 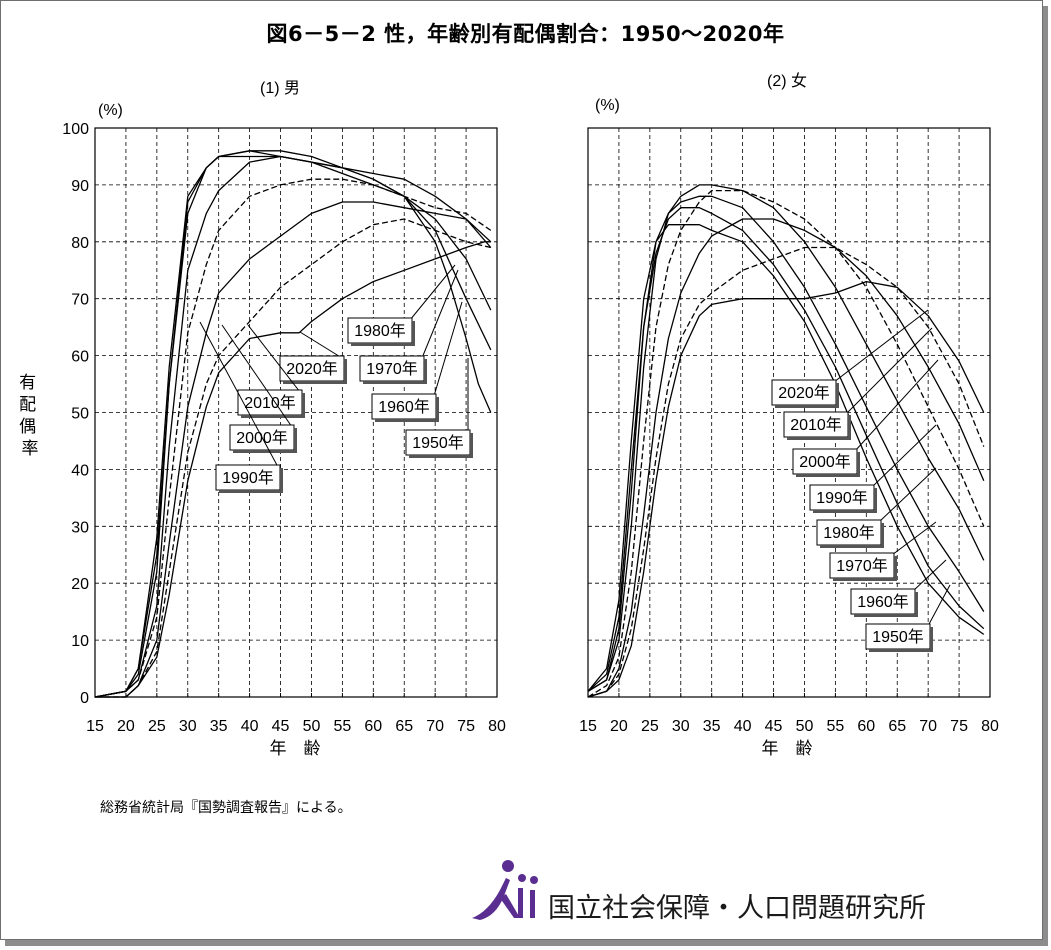 What do you see at coordinates (80, 357) in the screenshot?
I see `y-tick-label: 60` at bounding box center [80, 357].